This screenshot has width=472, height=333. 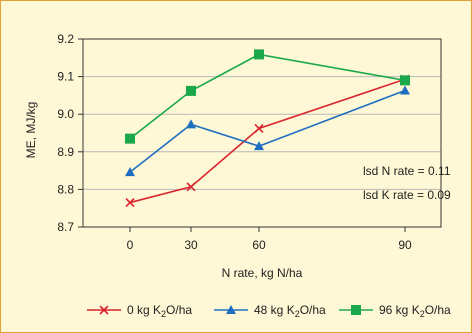 I want to click on series-0-point-2-b, so click(x=259, y=128).